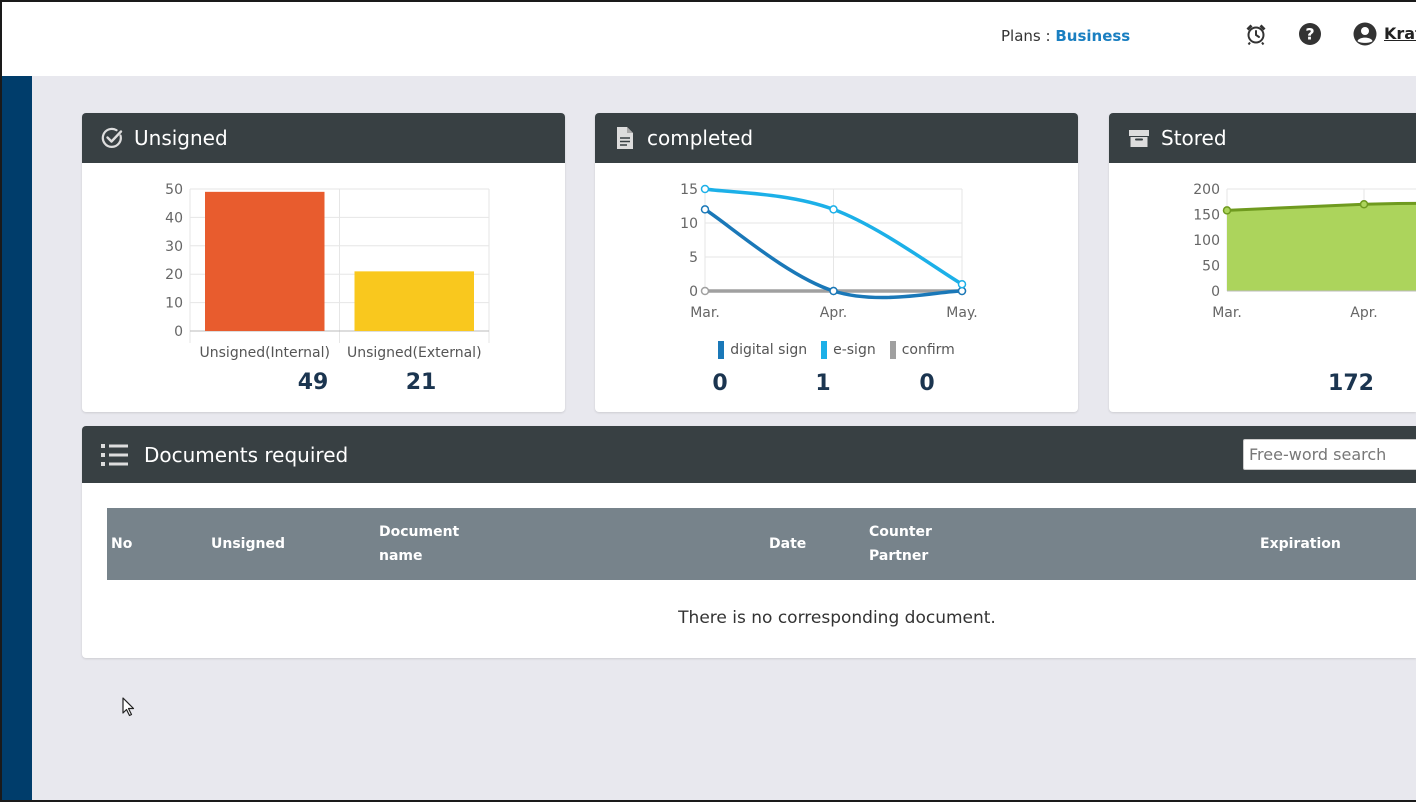 This screenshot has height=802, width=1416. Describe the element at coordinates (900, 544) in the screenshot. I see `column-counter-partner: Counter Partner` at that location.